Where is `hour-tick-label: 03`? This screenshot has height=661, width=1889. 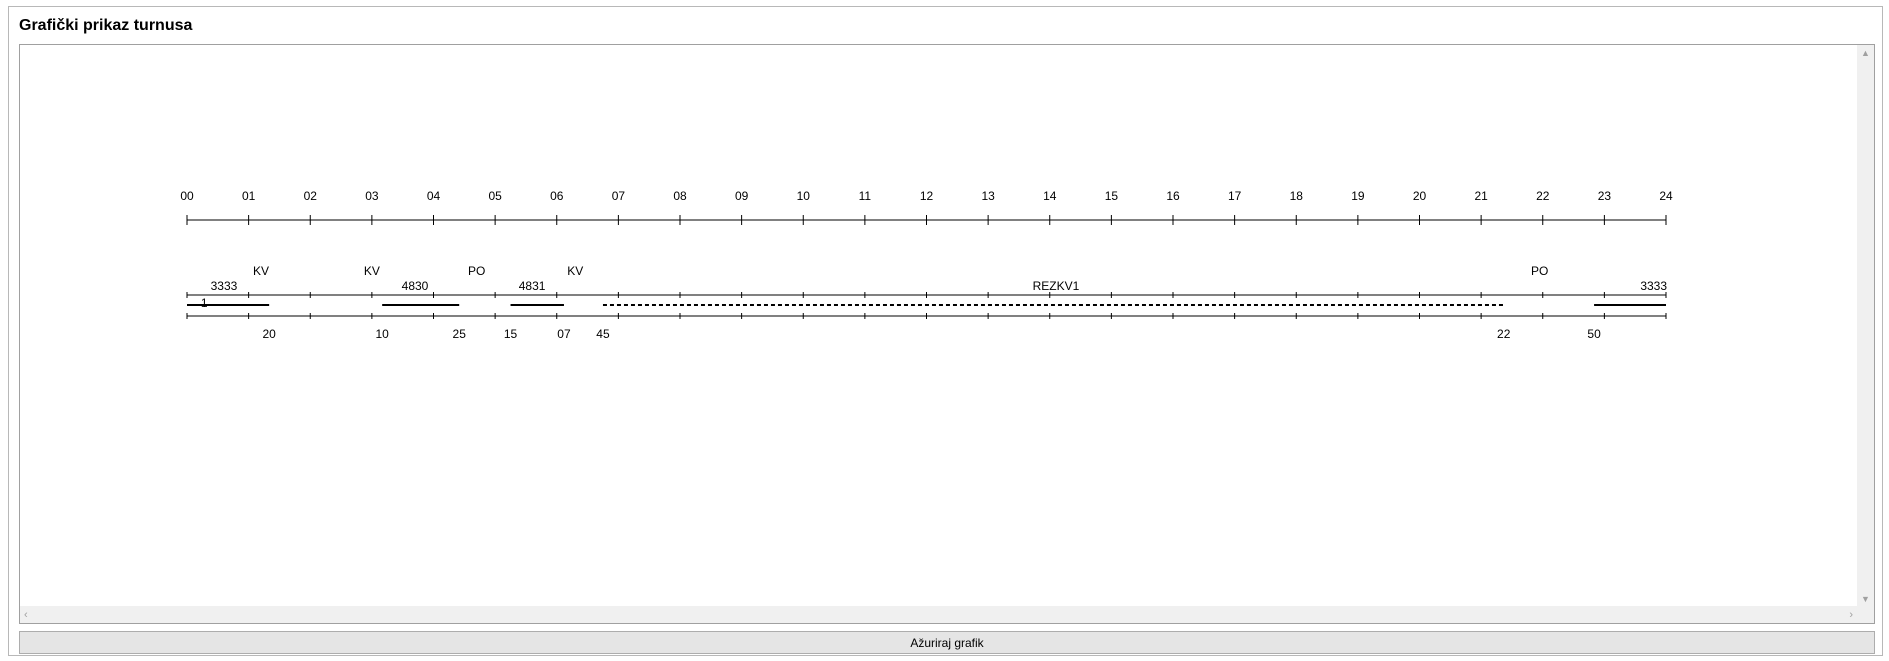 hour-tick-label: 03 is located at coordinates (372, 196).